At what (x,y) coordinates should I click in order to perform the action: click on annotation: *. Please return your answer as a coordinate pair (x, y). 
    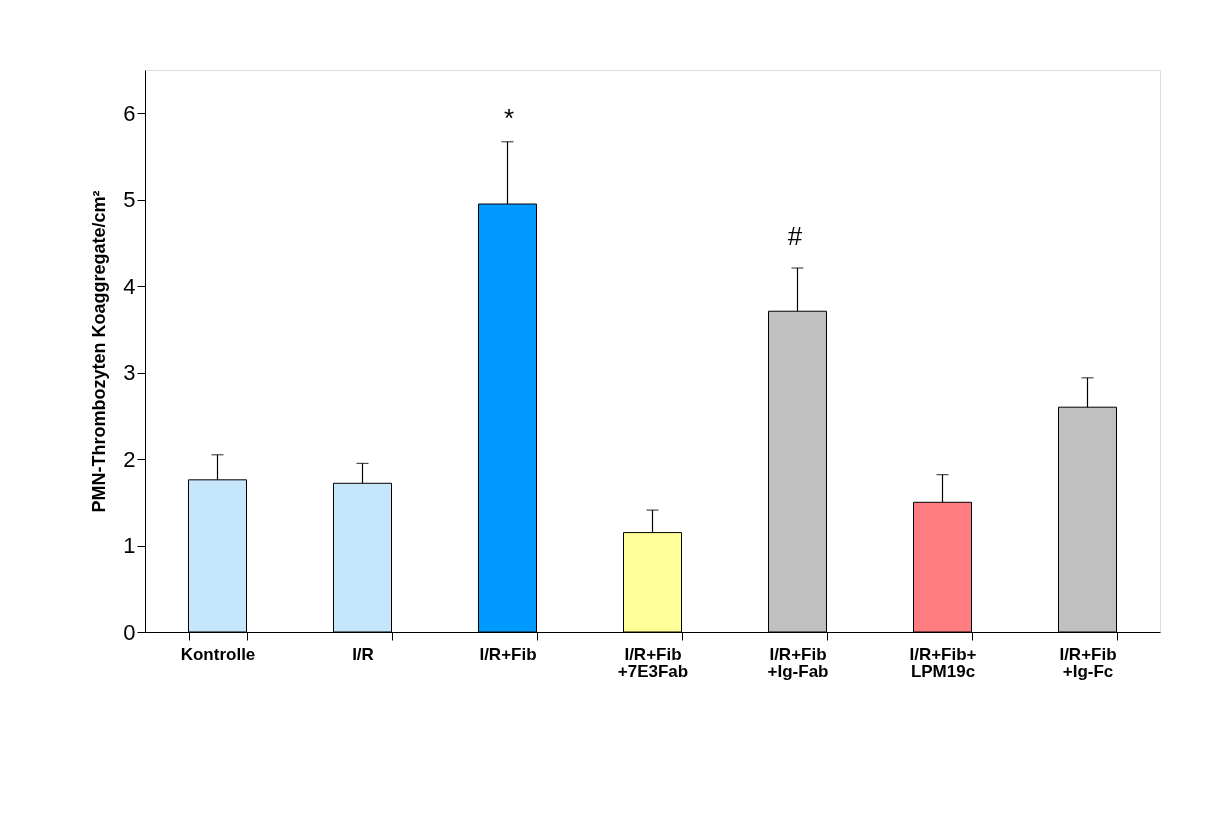
    Looking at the image, I should click on (509, 118).